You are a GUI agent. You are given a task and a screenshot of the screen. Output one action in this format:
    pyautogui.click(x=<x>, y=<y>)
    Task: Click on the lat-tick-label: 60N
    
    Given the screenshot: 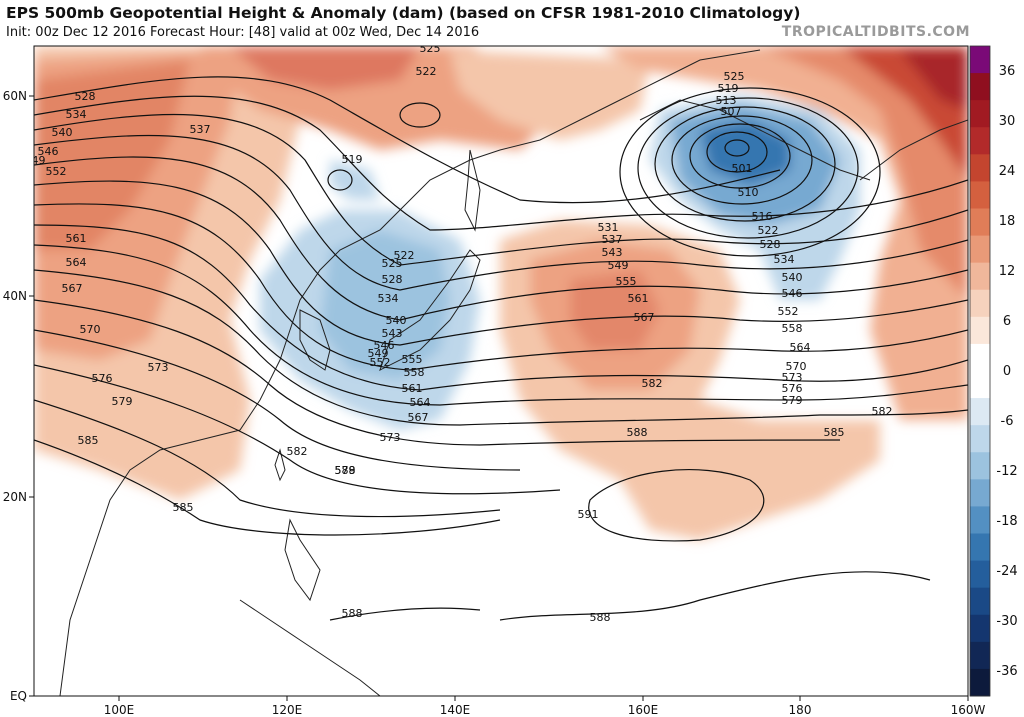 What is the action you would take?
    pyautogui.click(x=15, y=96)
    